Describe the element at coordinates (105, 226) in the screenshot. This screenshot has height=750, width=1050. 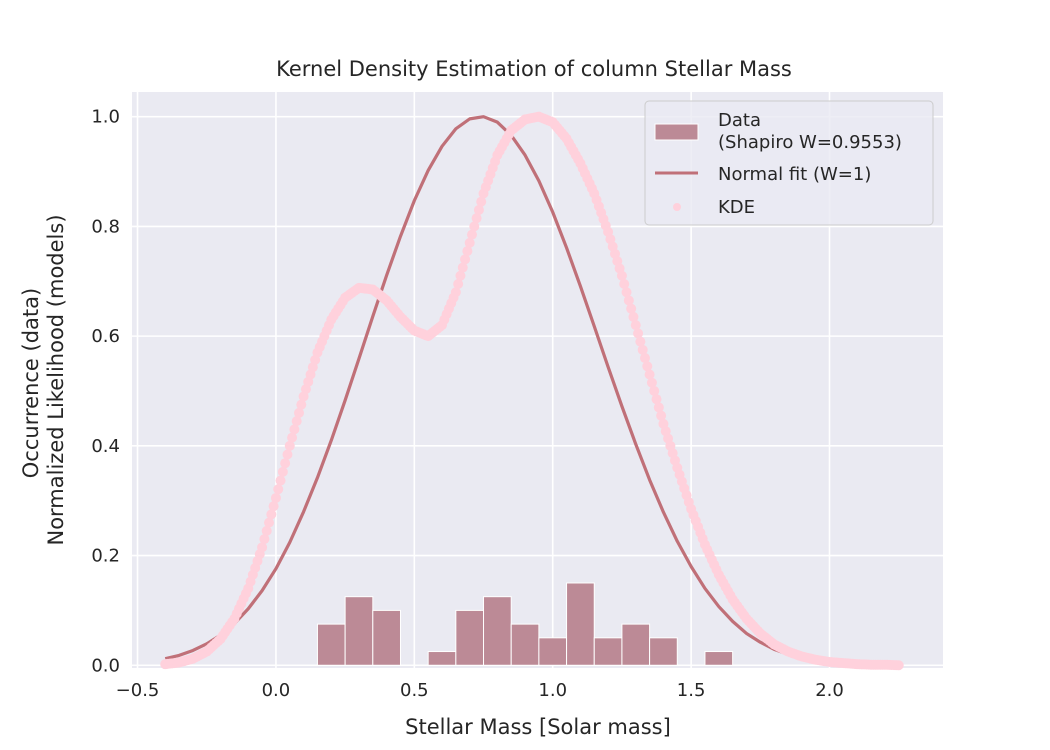
I see `y-tick-label: 0.8` at that location.